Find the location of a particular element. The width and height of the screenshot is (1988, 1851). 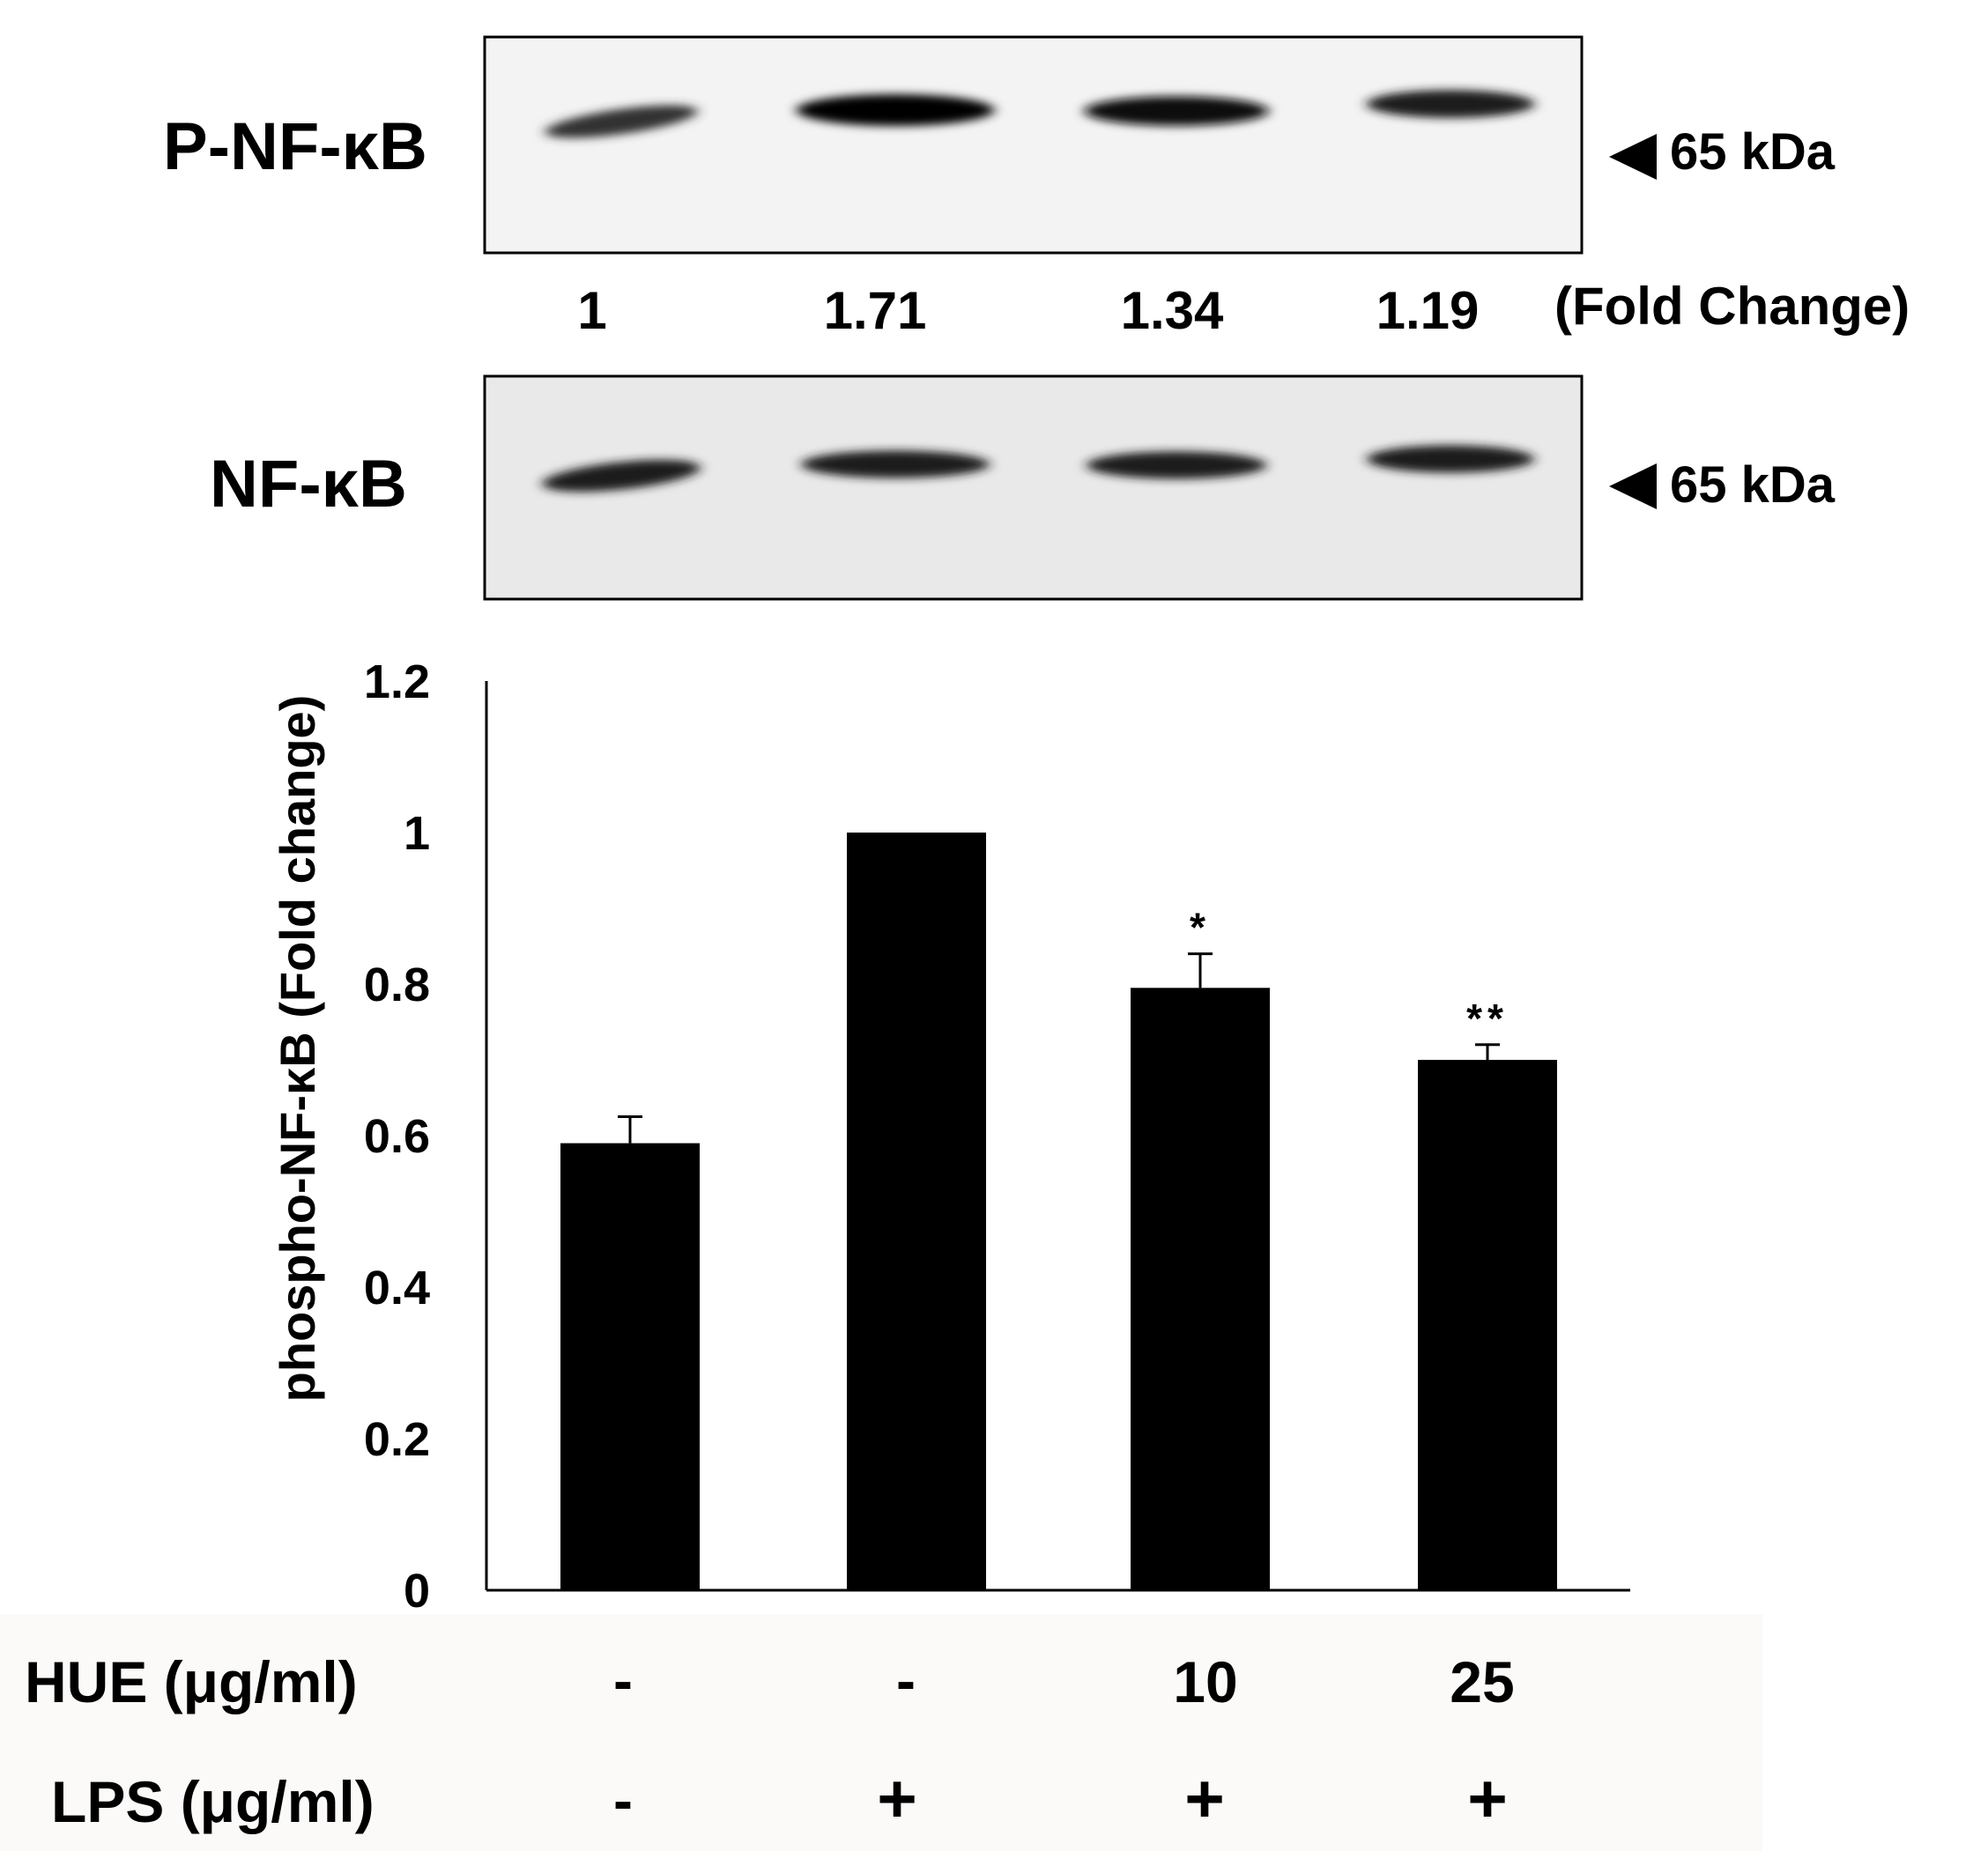

fold-change-value: 1.71 is located at coordinates (876, 310).